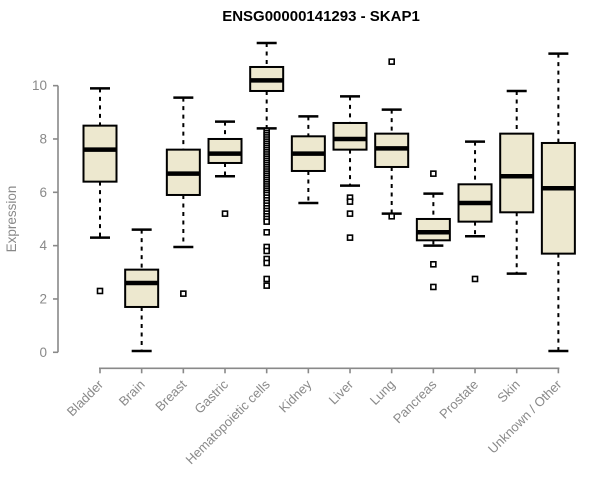 This screenshot has width=600, height=500. Describe the element at coordinates (308, 160) in the screenshot. I see `boxplot-kidney` at that location.